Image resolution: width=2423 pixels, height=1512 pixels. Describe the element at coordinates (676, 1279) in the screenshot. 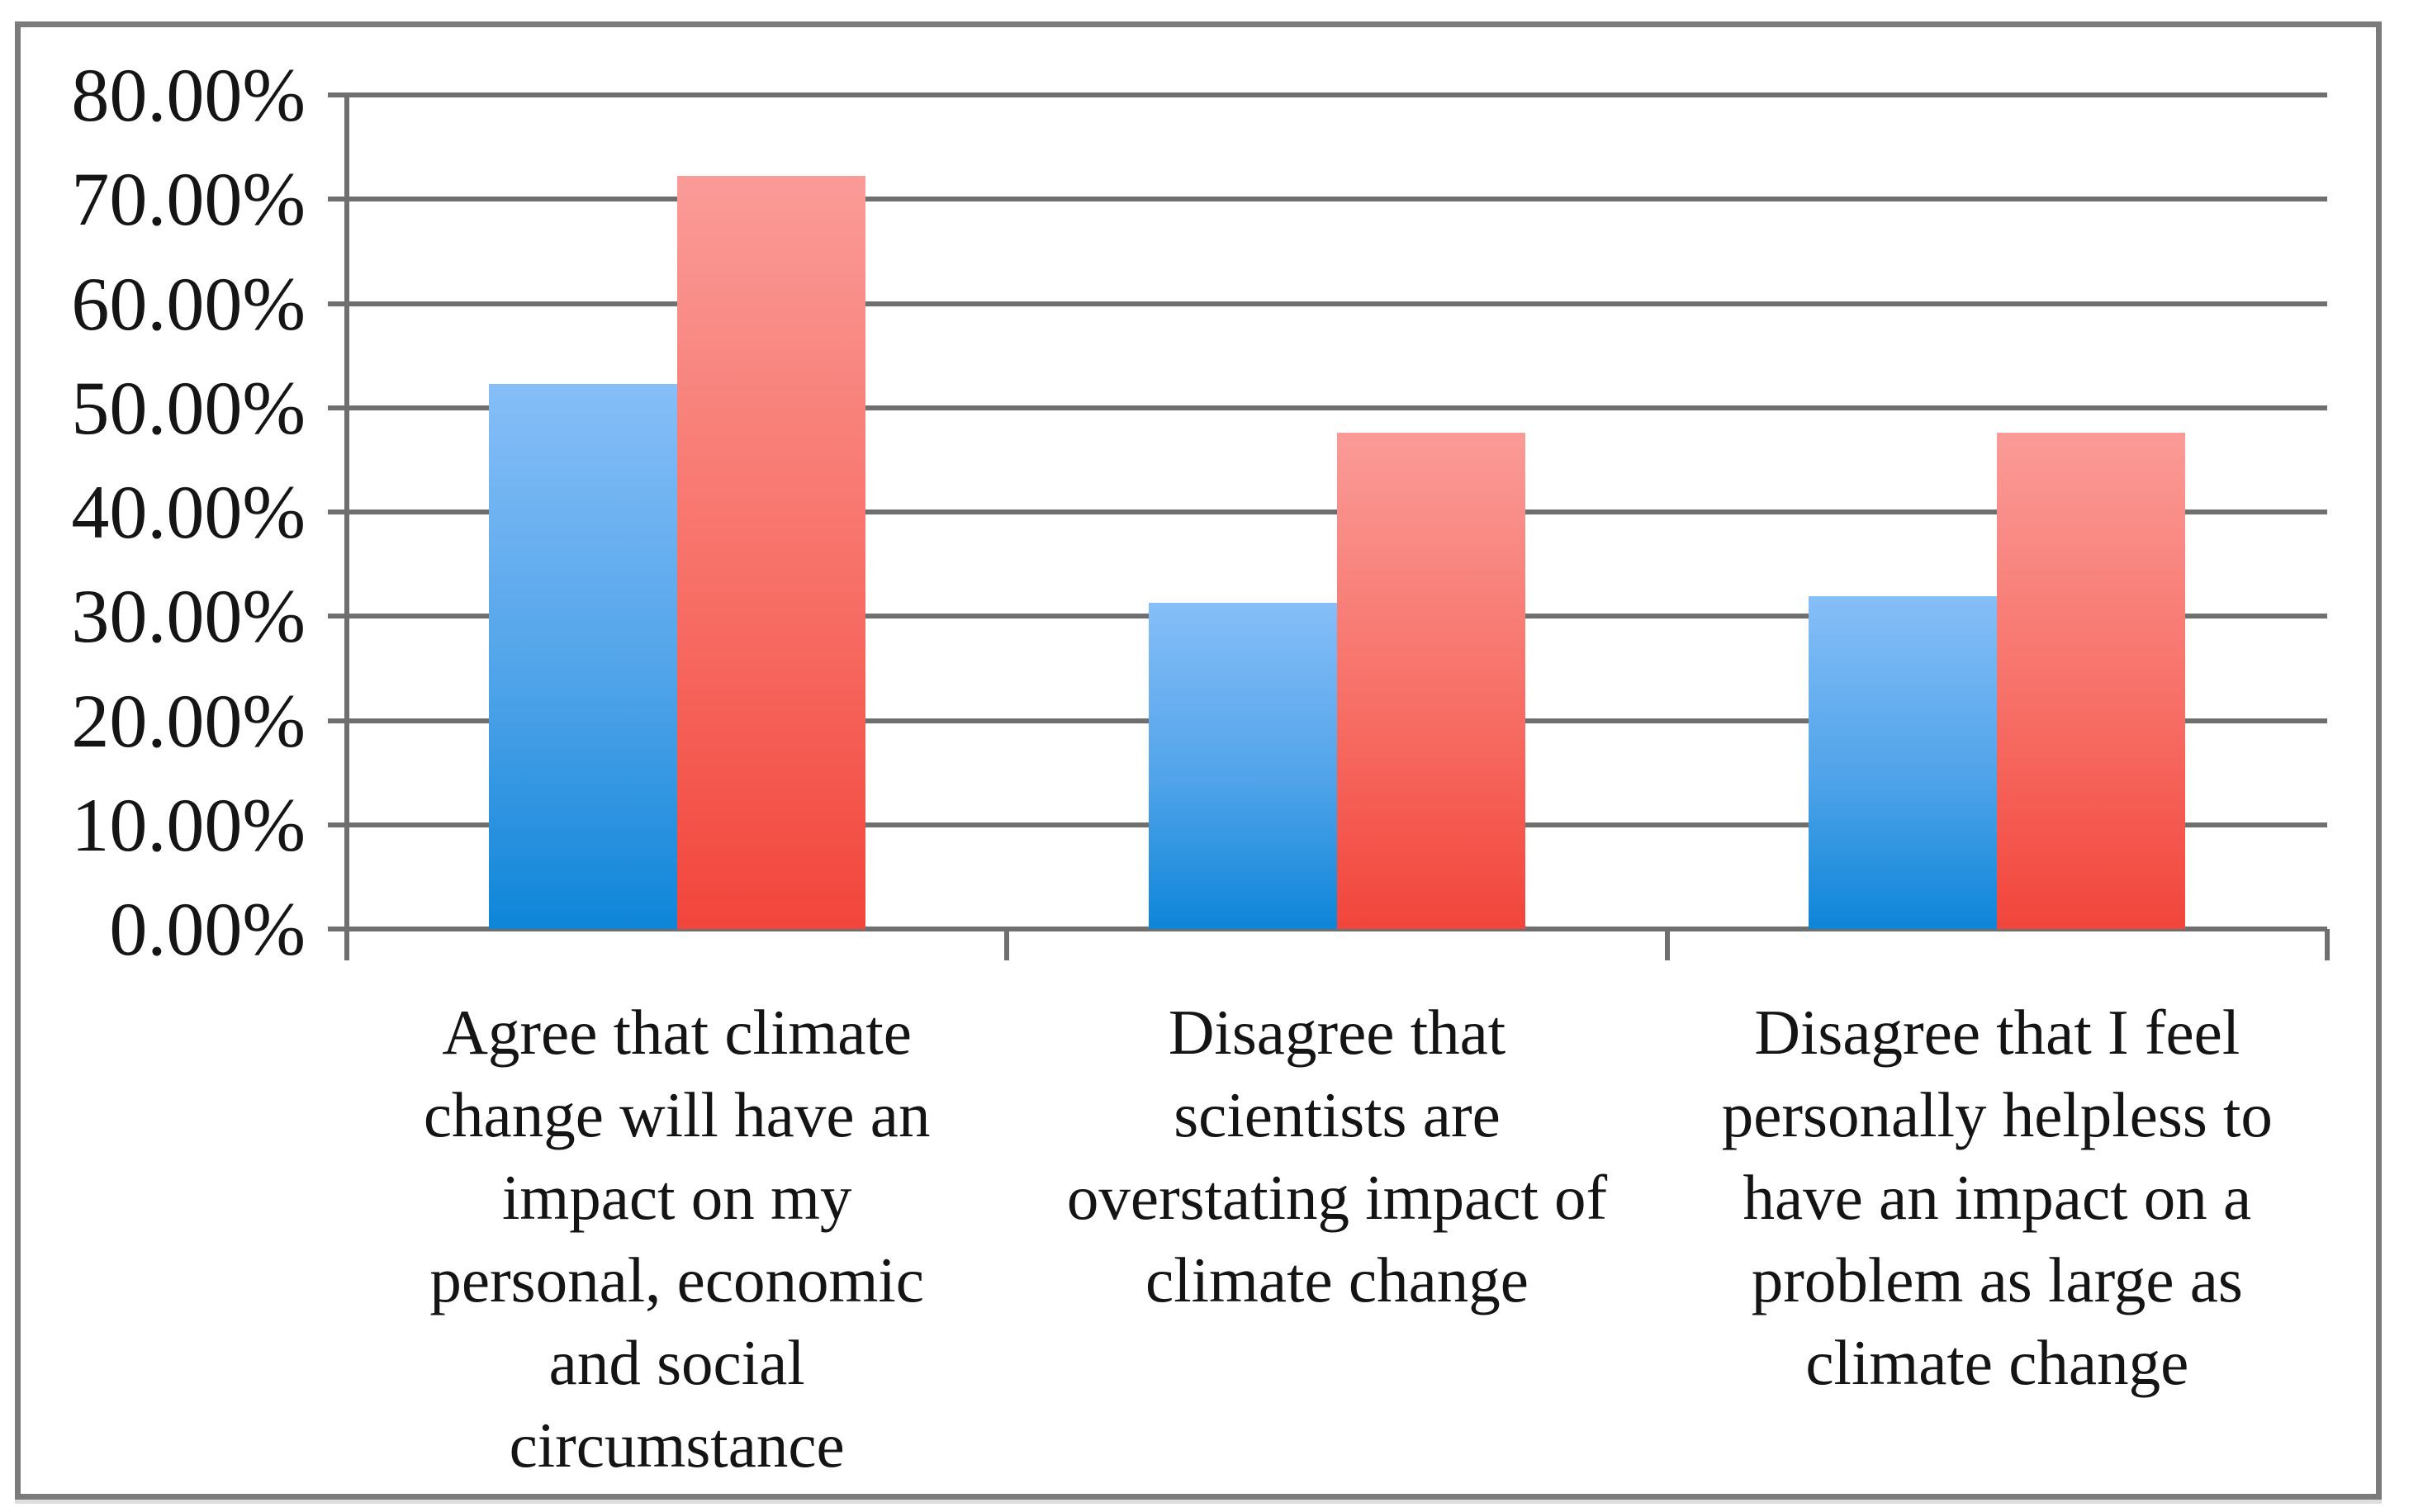

I see `category-label-line: personal, economic` at that location.